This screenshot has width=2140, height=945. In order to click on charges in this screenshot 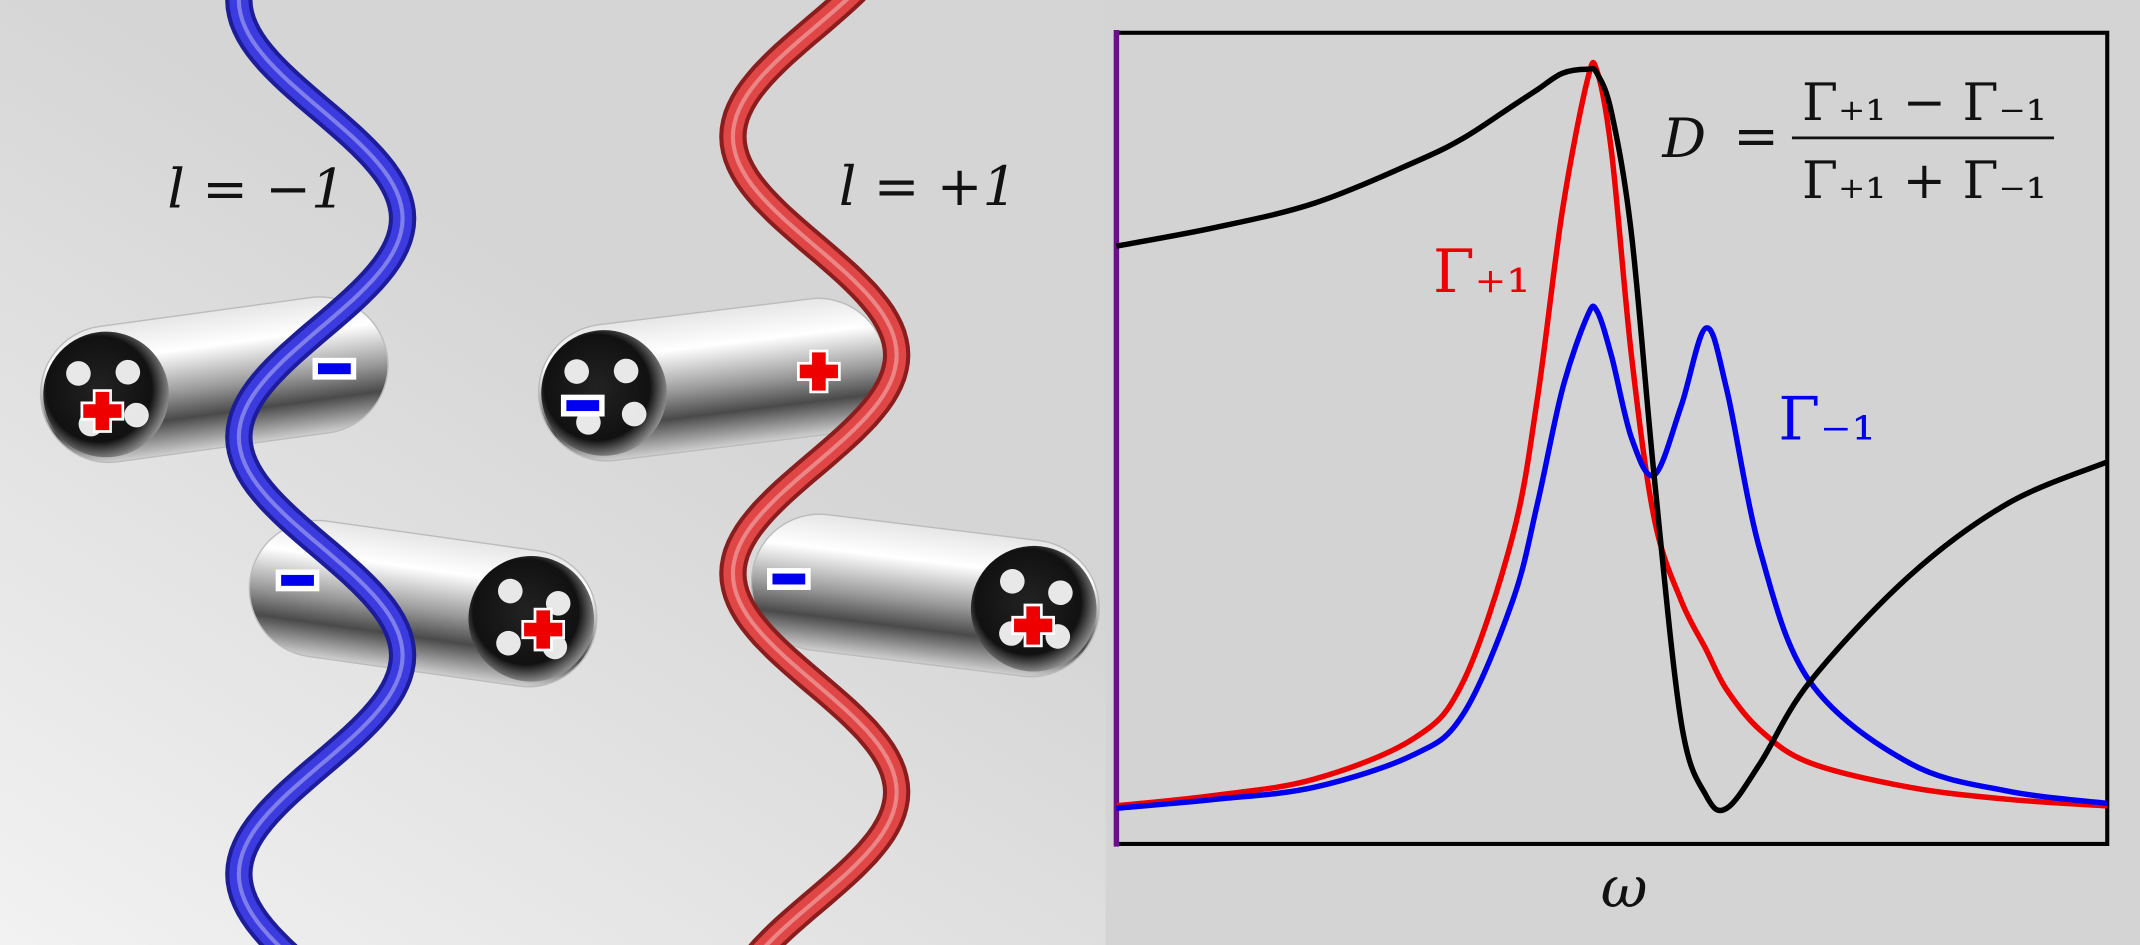, I will do `click(567, 500)`.